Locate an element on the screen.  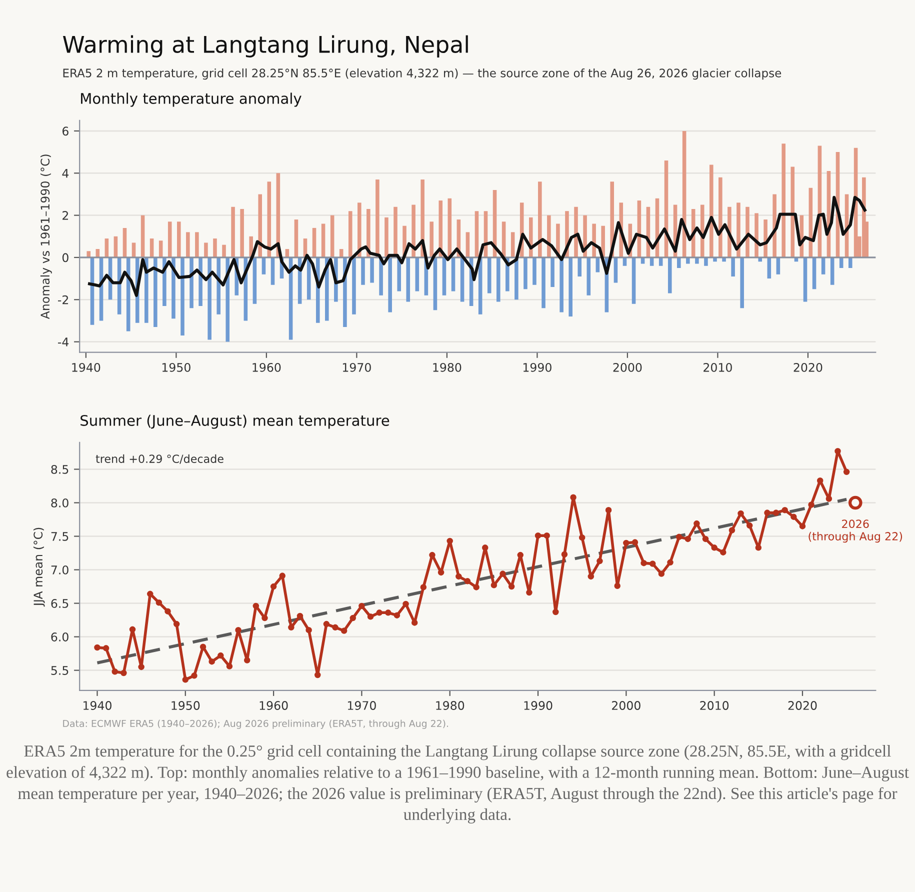
y-tick-label: -2 is located at coordinates (63, 299).